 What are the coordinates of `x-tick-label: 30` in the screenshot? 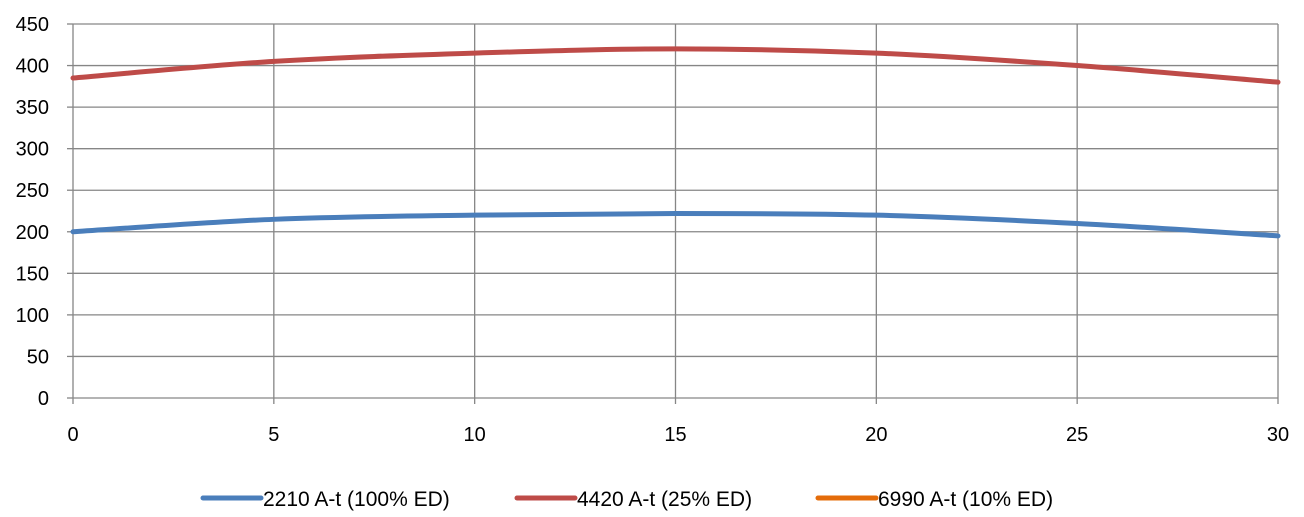 It's located at (1278, 435).